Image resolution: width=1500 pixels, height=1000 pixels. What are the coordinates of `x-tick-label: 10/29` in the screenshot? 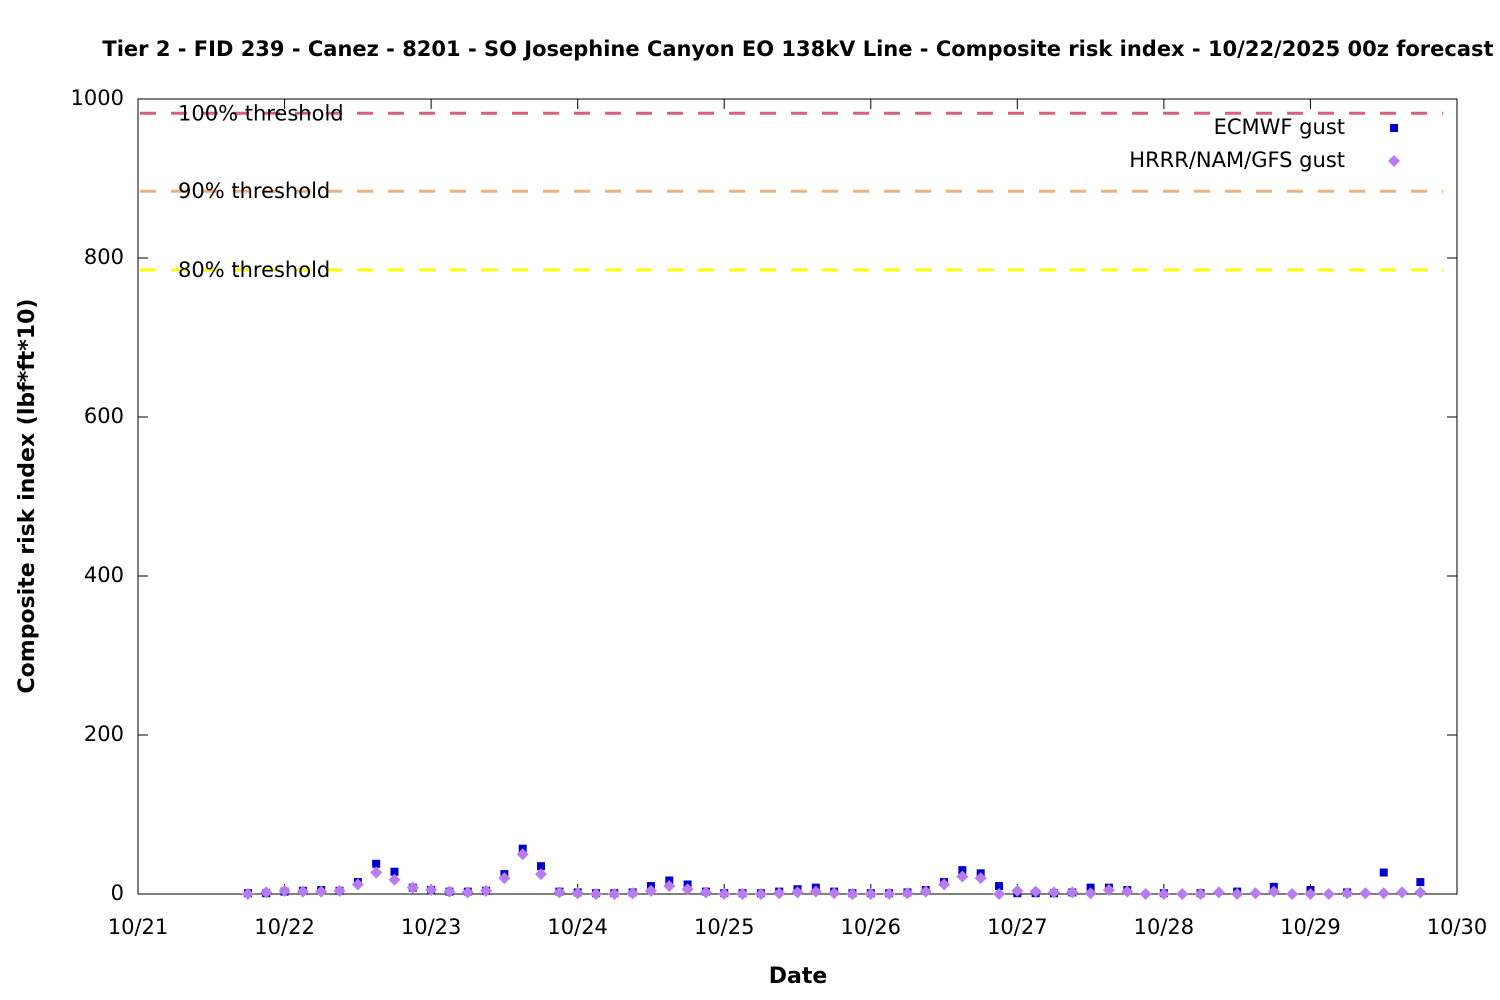 It's located at (1310, 927).